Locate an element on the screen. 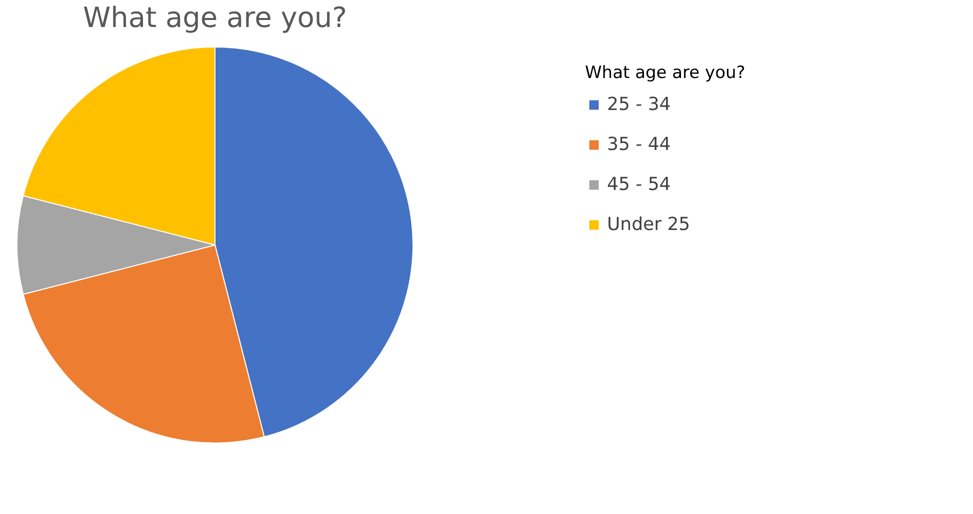  legend-title: What age are you? is located at coordinates (665, 73).